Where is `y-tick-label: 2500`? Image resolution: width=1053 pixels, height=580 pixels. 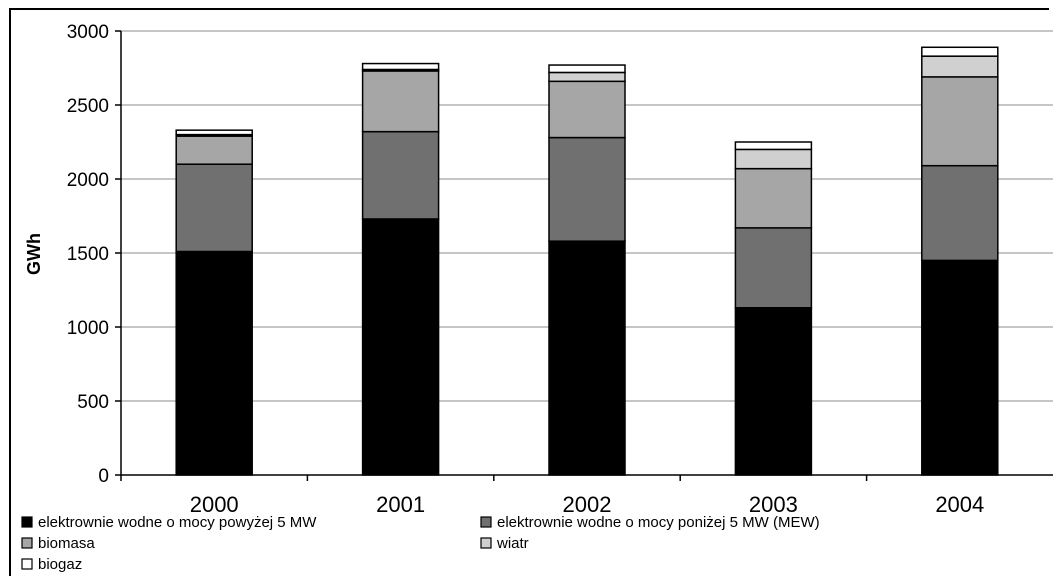 y-tick-label: 2500 is located at coordinates (88, 106).